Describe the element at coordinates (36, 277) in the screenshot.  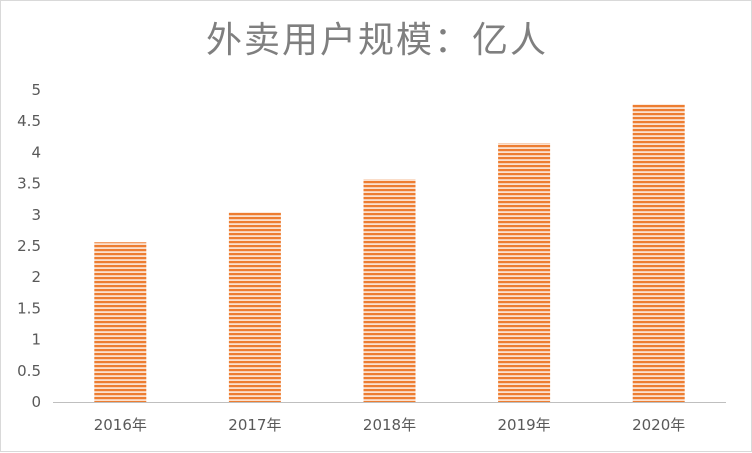
I see `y-tick-label: 2` at that location.